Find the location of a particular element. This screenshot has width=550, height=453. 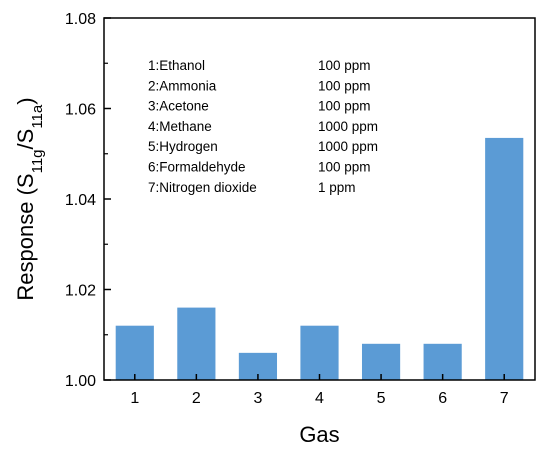

legend-gas-label: 6:Formaldehyde is located at coordinates (197, 167).